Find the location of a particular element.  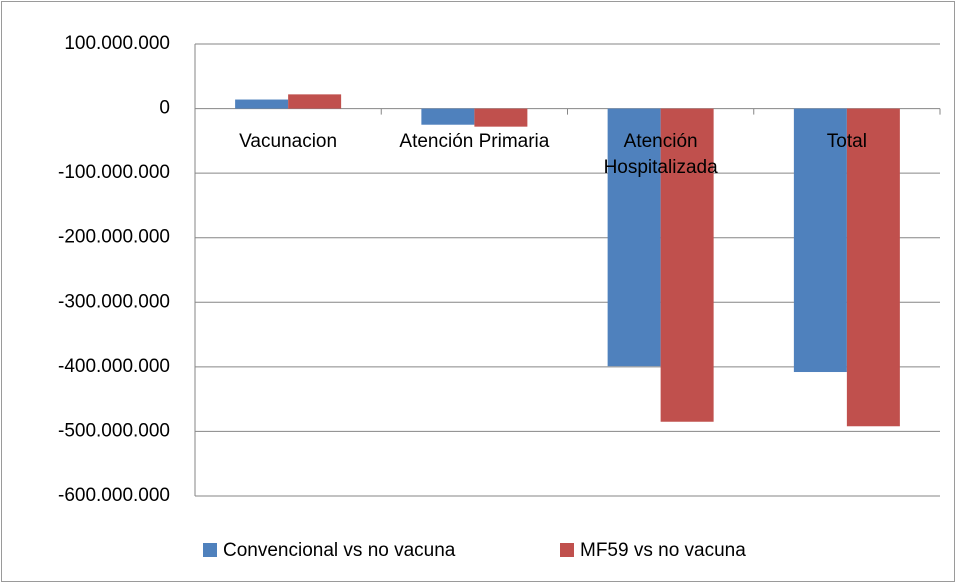

x-tick-label: Vacunacion is located at coordinates (288, 141).